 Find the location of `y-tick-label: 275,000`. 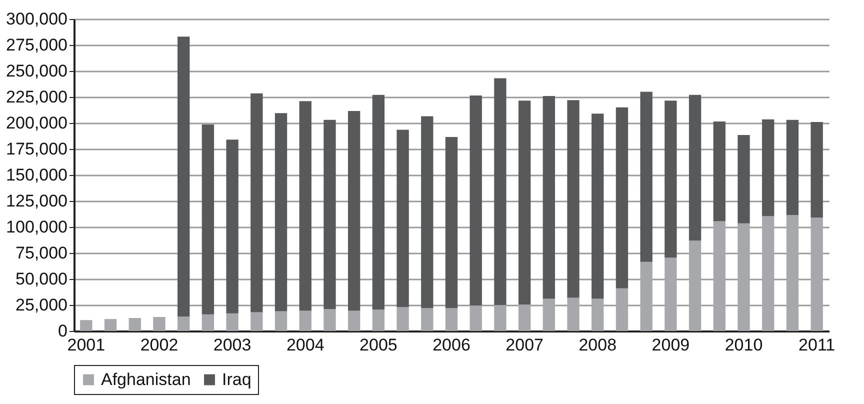

y-tick-label: 275,000 is located at coordinates (37, 45).